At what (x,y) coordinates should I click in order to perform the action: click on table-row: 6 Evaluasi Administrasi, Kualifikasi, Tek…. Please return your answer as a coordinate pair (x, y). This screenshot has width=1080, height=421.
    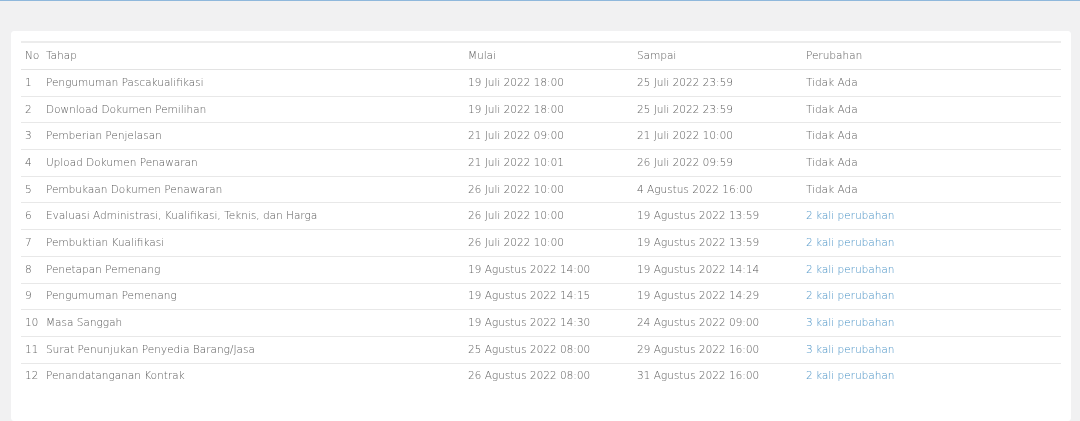
    Looking at the image, I should click on (541, 216).